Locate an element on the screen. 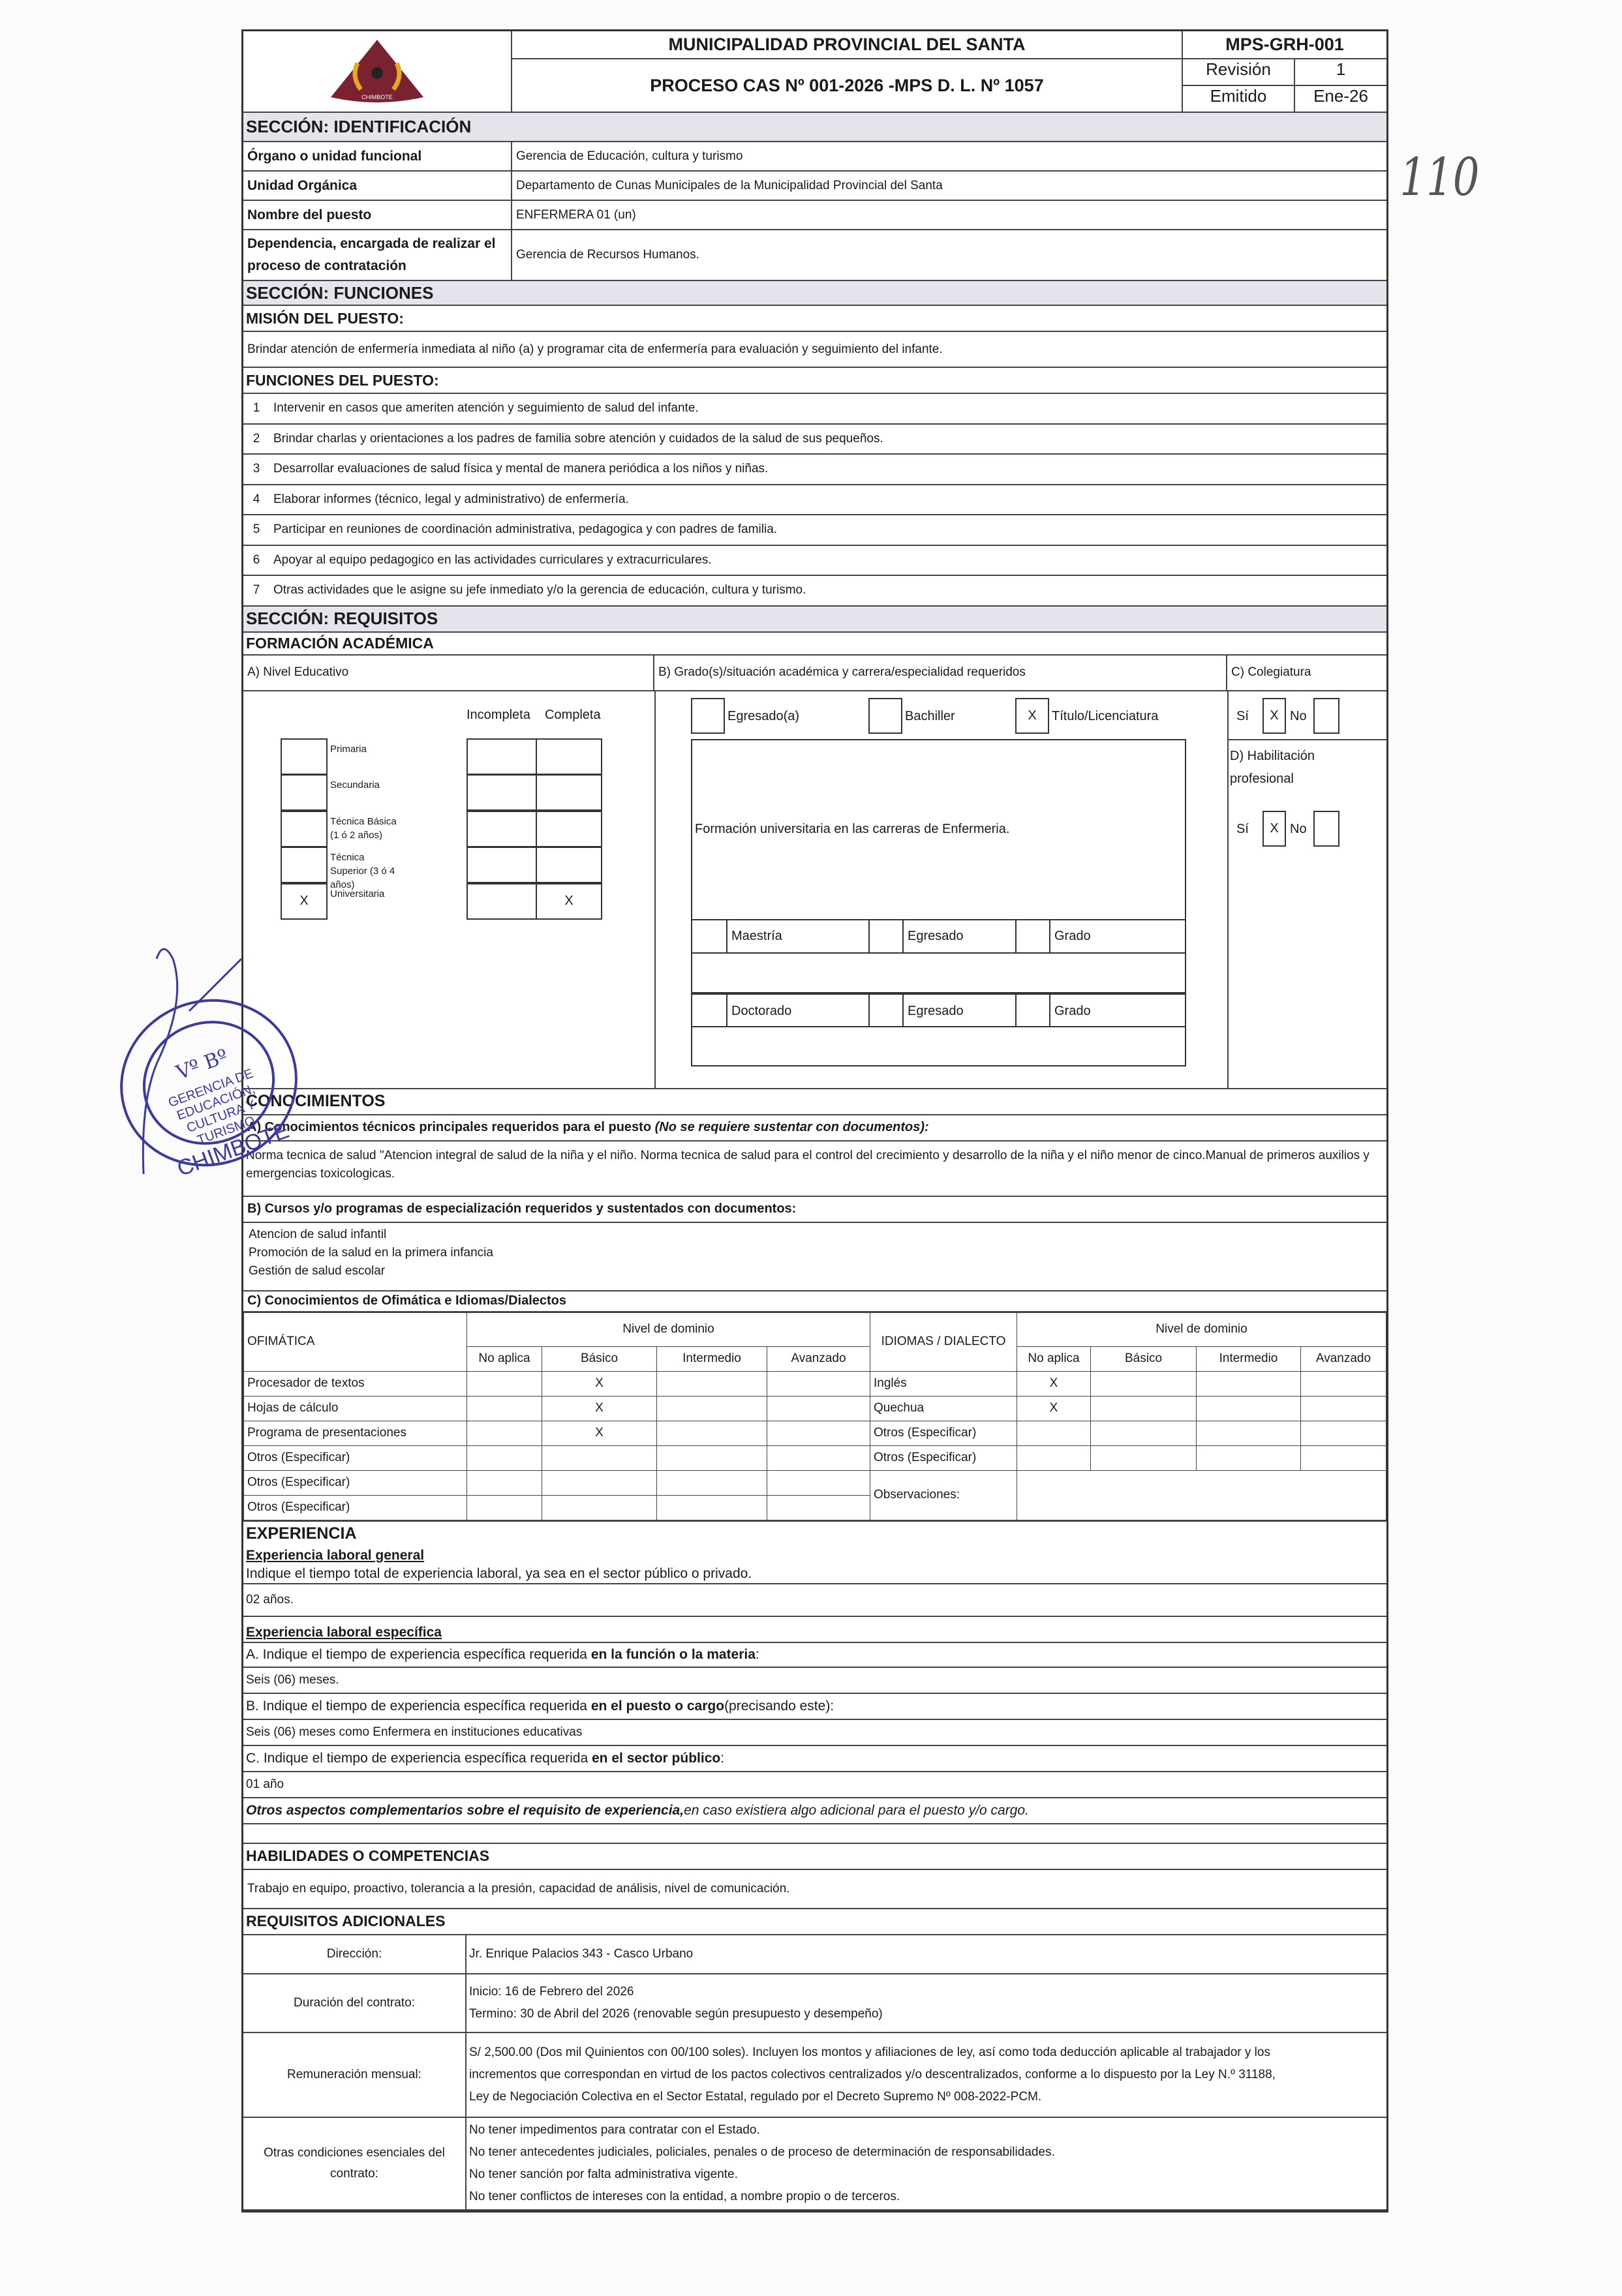 The height and width of the screenshot is (2296, 1622). id-row: Nombre del puesto ENFERMERA 01 (un) is located at coordinates (815, 215).